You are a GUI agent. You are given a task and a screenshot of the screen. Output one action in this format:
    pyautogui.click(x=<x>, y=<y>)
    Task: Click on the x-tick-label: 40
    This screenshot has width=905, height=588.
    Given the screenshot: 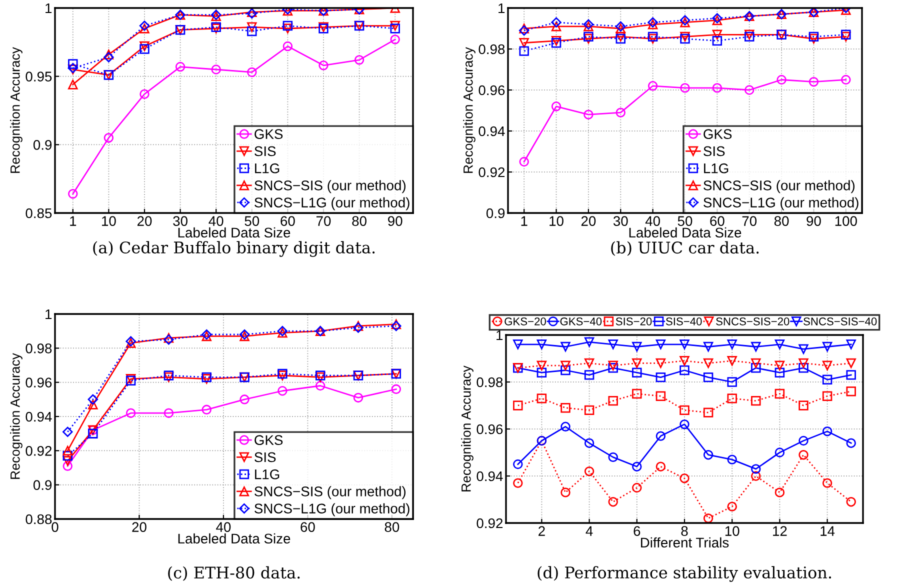 What is the action you would take?
    pyautogui.click(x=652, y=221)
    